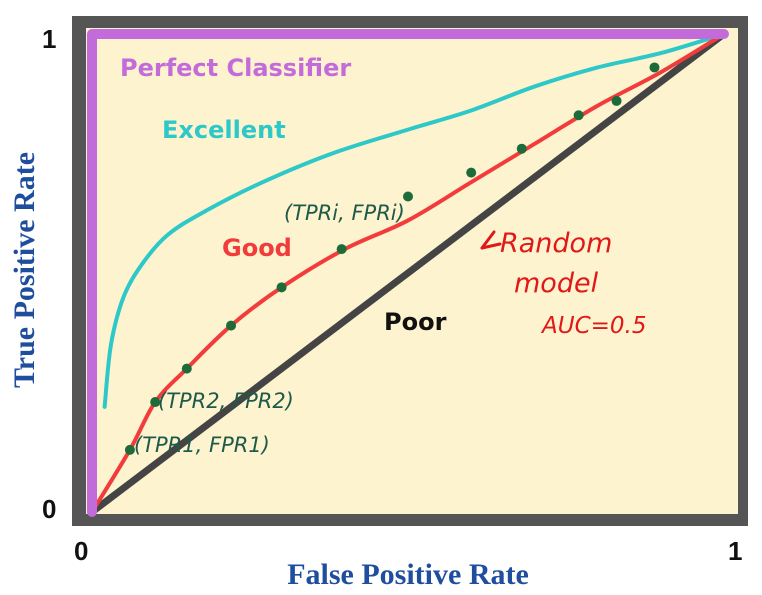  What do you see at coordinates (202, 445) in the screenshot?
I see `annotation-tpr1: (TPR1, FPR1)` at bounding box center [202, 445].